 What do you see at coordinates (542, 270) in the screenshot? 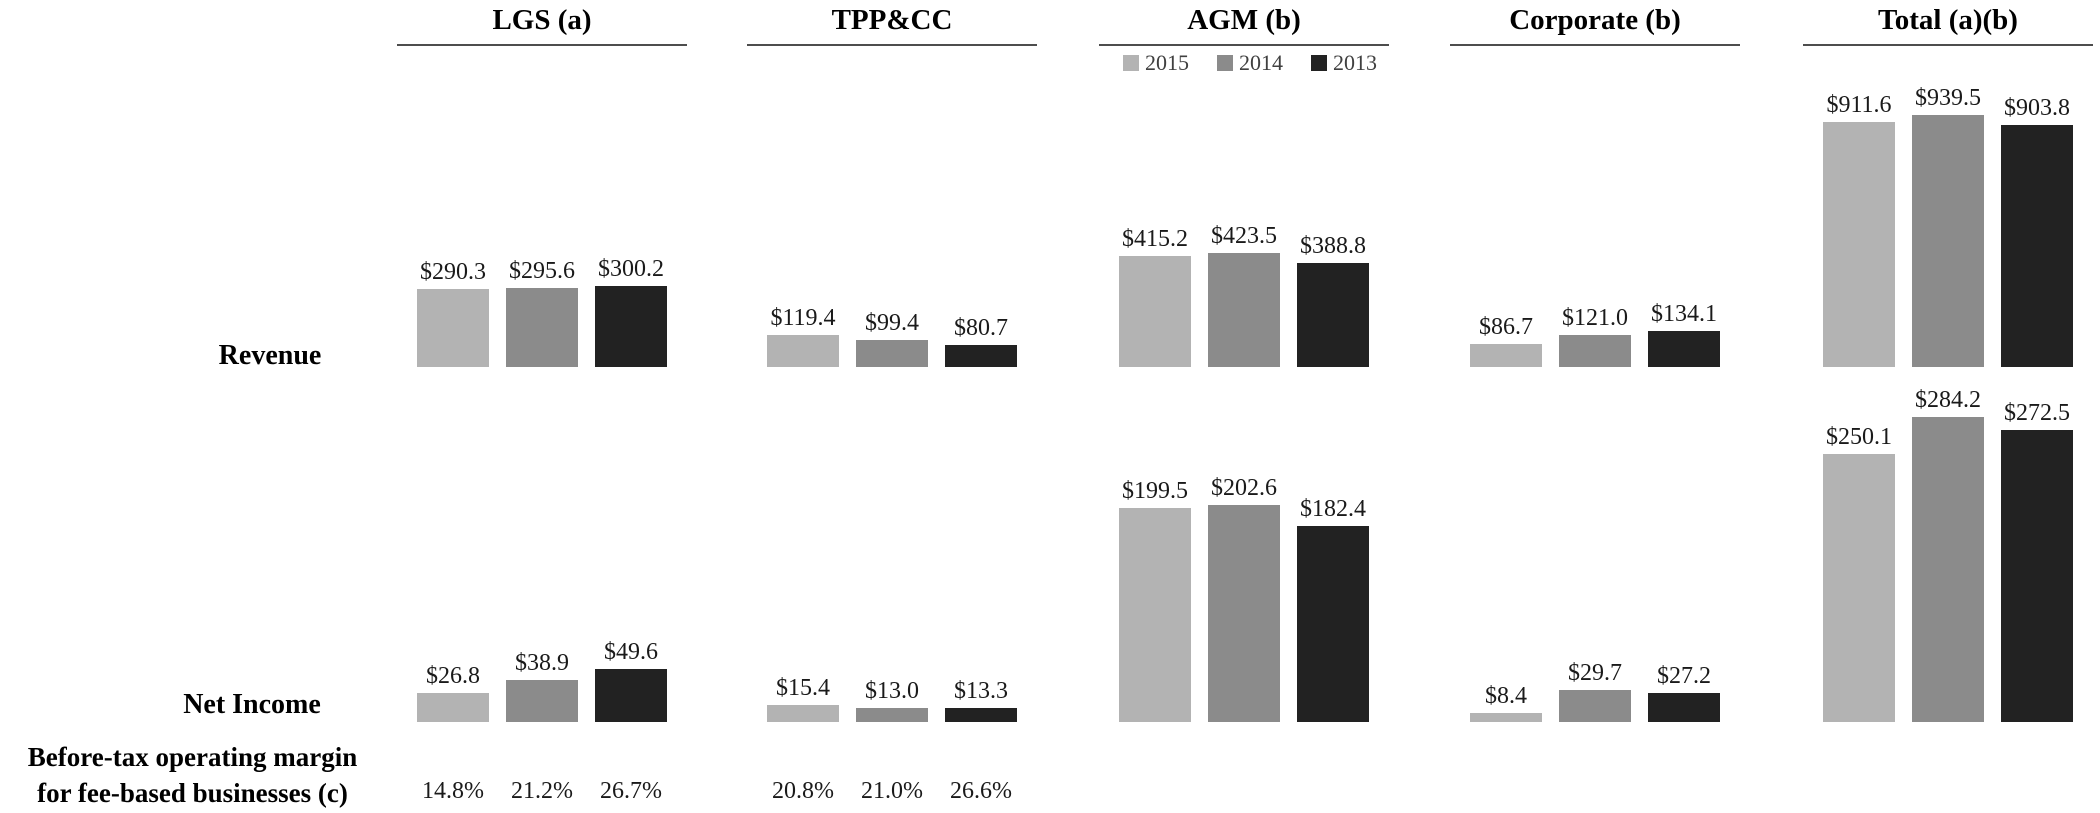
I see `bar-value-label: $295.6` at bounding box center [542, 270].